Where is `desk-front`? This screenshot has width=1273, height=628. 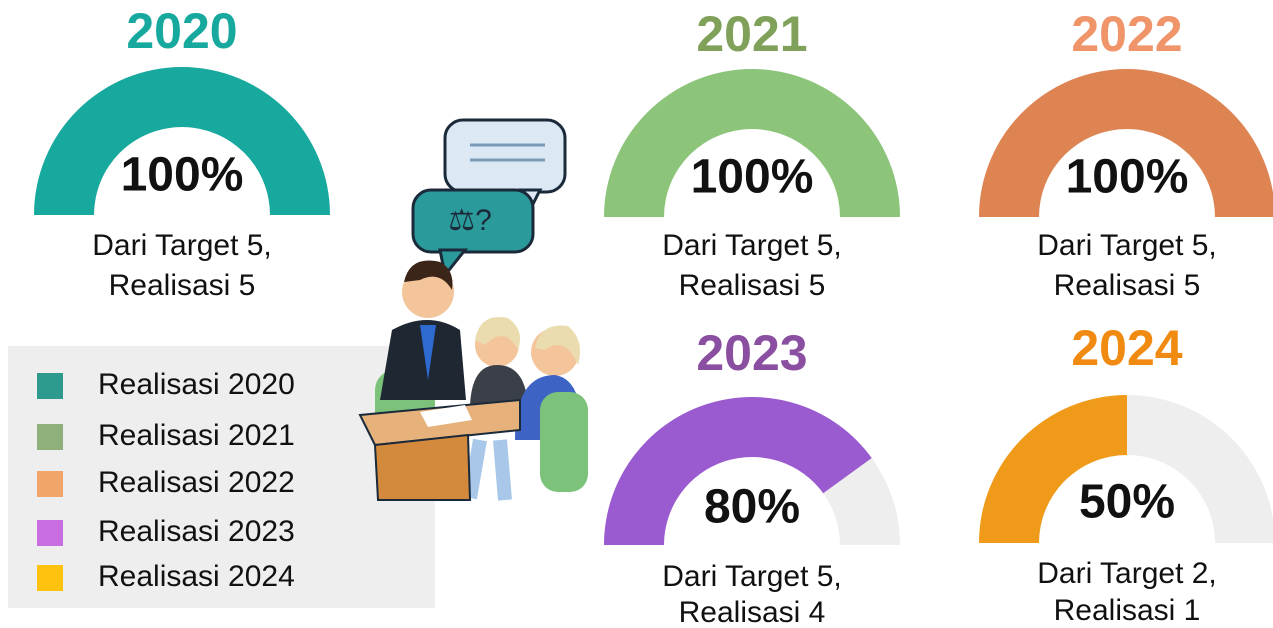 desk-front is located at coordinates (422, 467).